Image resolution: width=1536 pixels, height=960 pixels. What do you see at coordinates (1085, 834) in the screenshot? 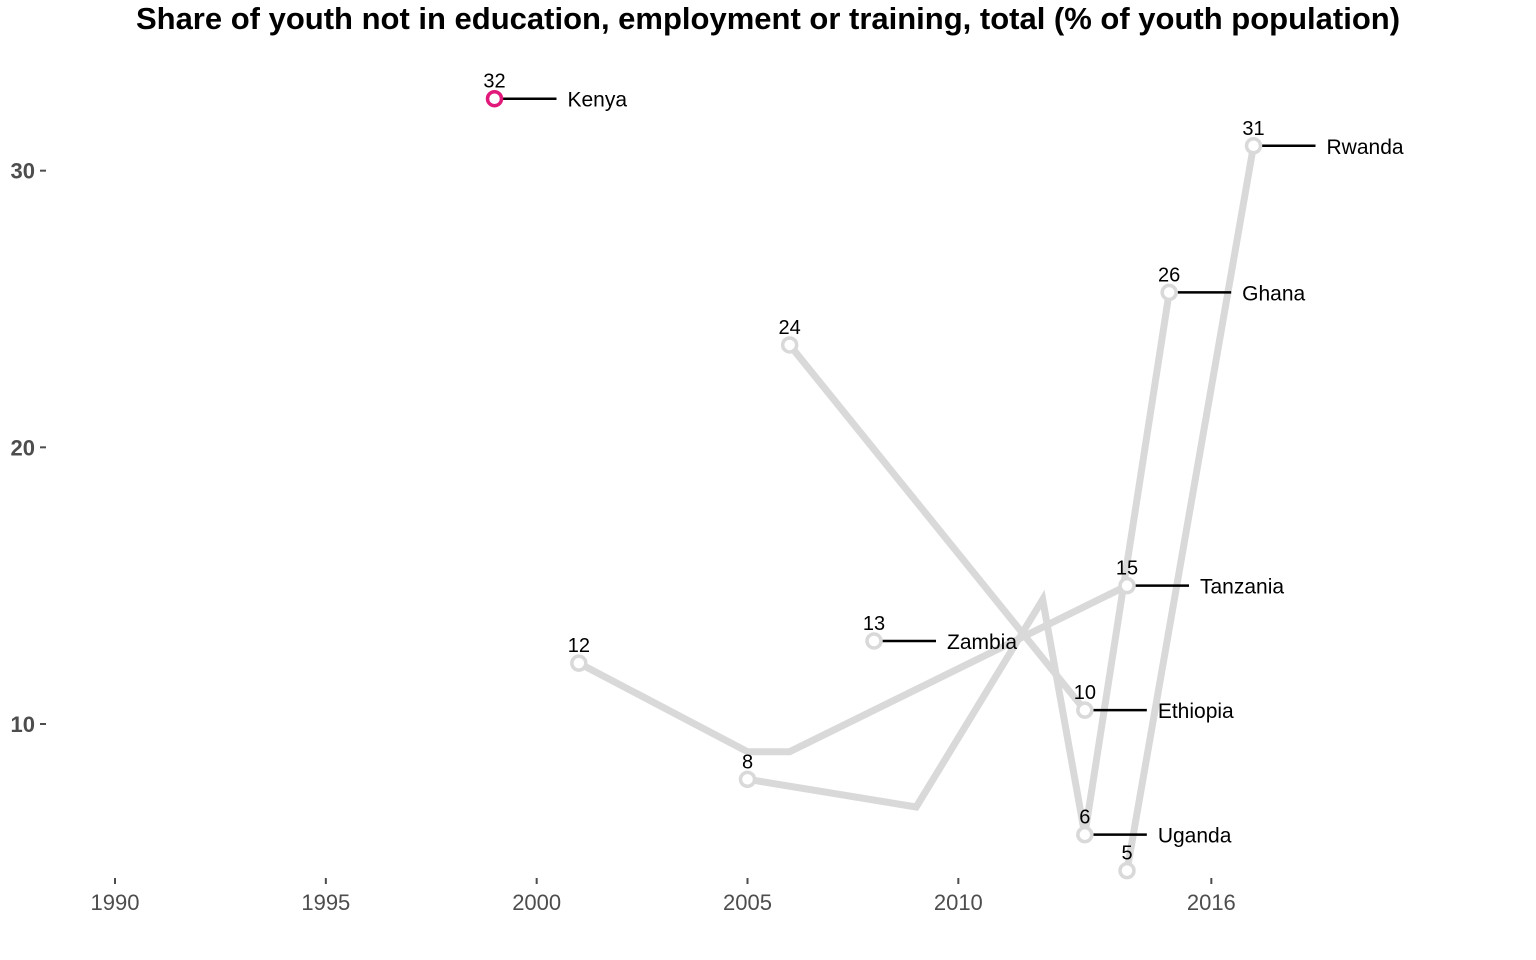
I see `point-end-uganda` at bounding box center [1085, 834].